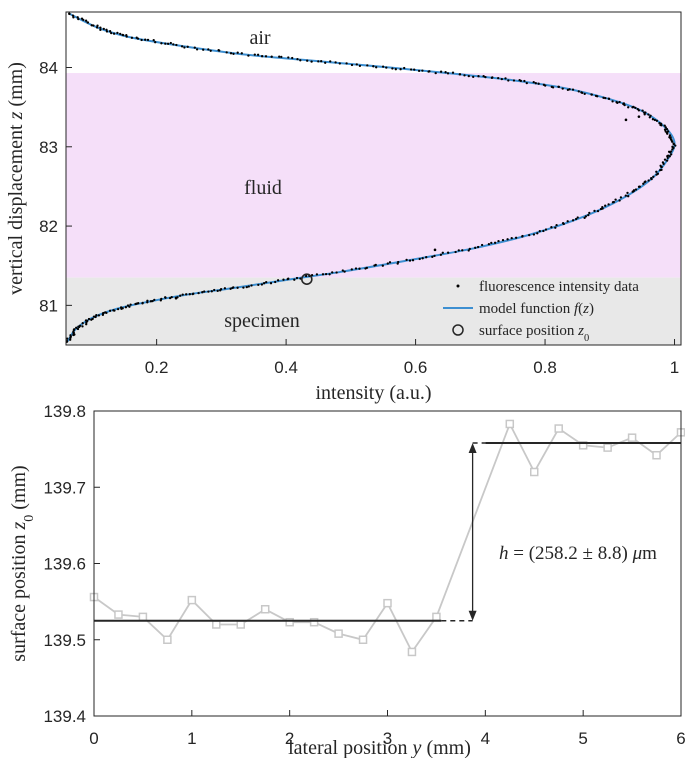 The width and height of the screenshot is (685, 758). Describe the element at coordinates (680, 738) in the screenshot. I see `x-tick-label: 6` at that location.